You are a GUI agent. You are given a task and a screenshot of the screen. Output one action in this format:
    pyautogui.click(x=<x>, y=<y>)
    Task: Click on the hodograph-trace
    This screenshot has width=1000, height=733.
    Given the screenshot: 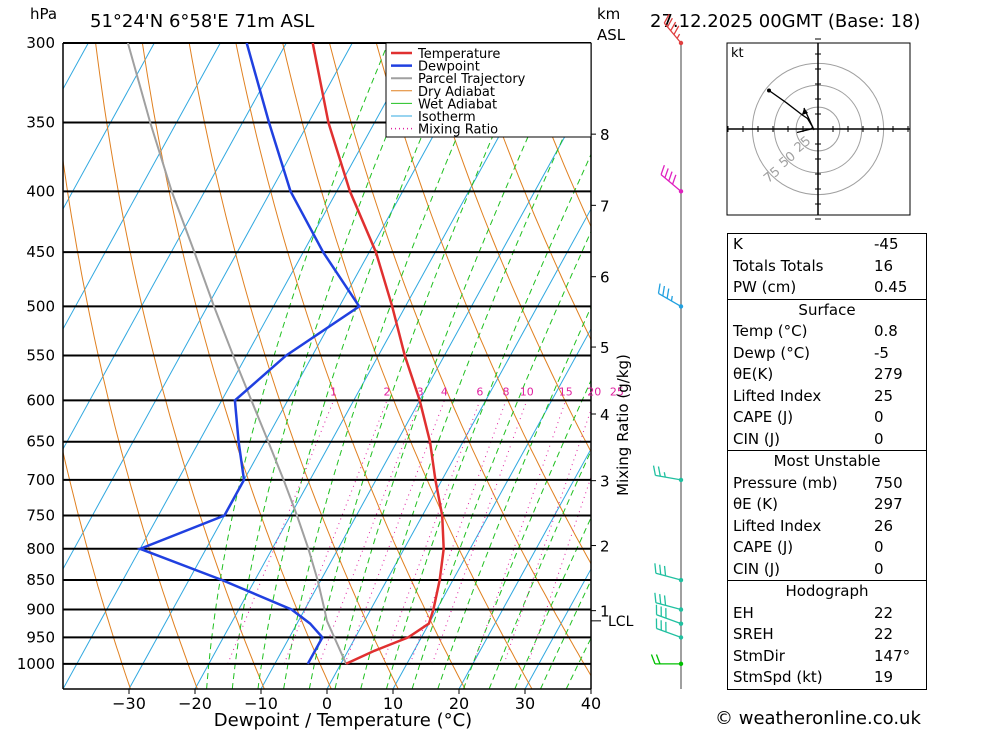 What is the action you would take?
    pyautogui.click(x=791, y=111)
    